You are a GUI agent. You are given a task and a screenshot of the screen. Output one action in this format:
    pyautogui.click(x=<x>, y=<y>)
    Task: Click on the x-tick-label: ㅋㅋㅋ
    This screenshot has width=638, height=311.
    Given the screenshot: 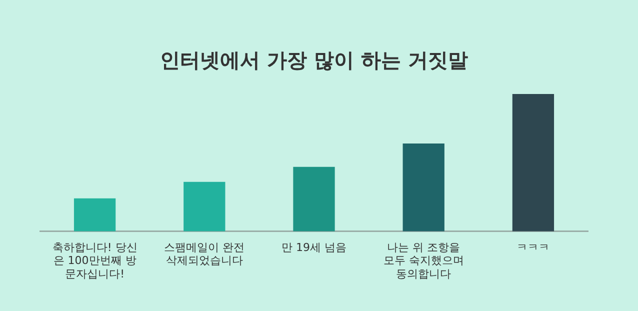 What is the action you would take?
    pyautogui.click(x=533, y=247)
    